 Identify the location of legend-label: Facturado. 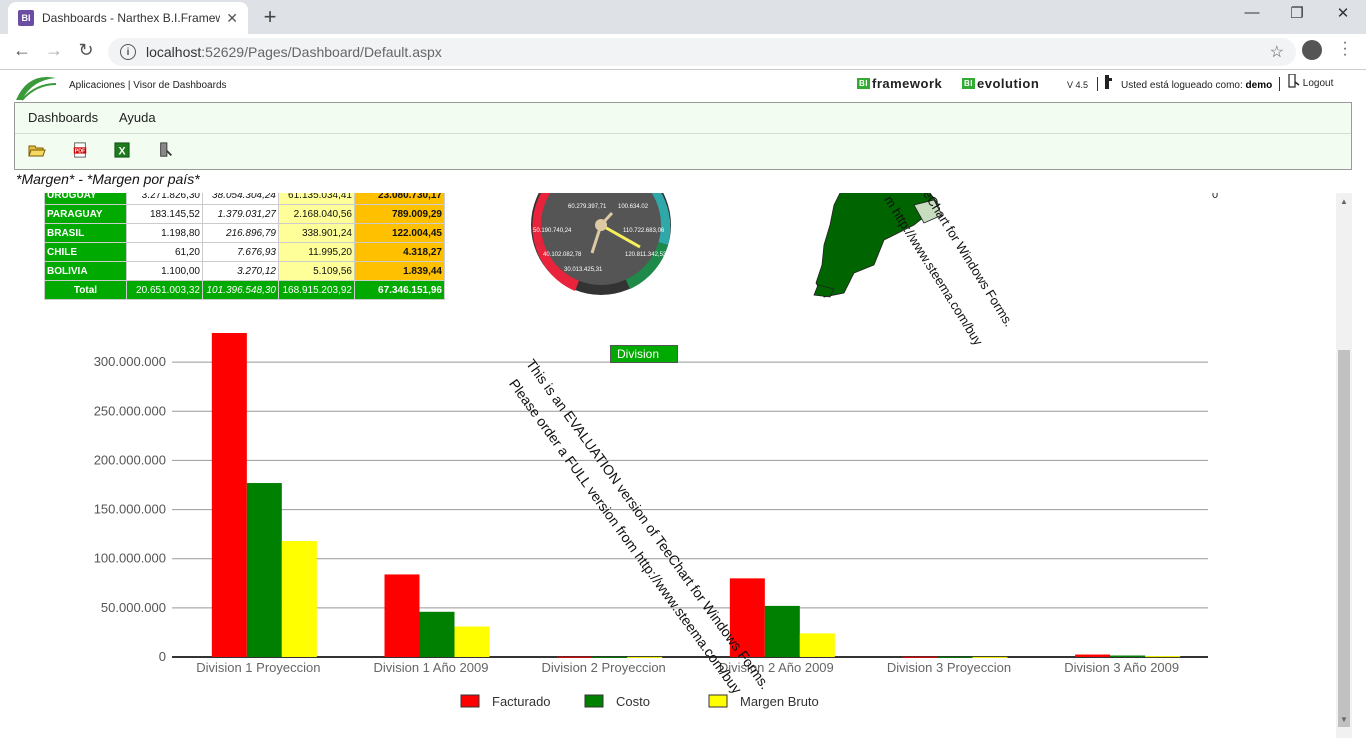
(521, 701).